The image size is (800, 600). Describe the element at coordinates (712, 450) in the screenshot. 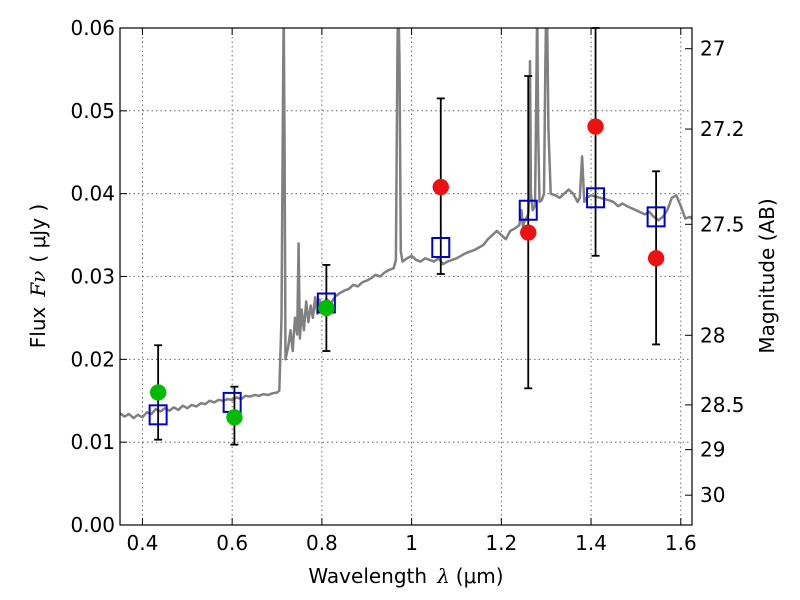

I see `magnitude-tick-label: 29` at that location.